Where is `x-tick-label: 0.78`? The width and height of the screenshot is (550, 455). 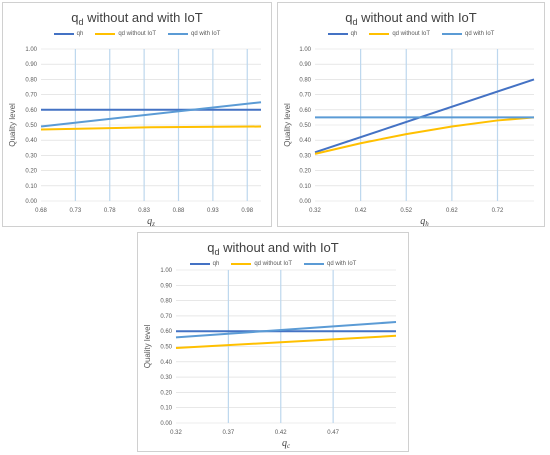
x-tick-label: 0.78 is located at coordinates (110, 211).